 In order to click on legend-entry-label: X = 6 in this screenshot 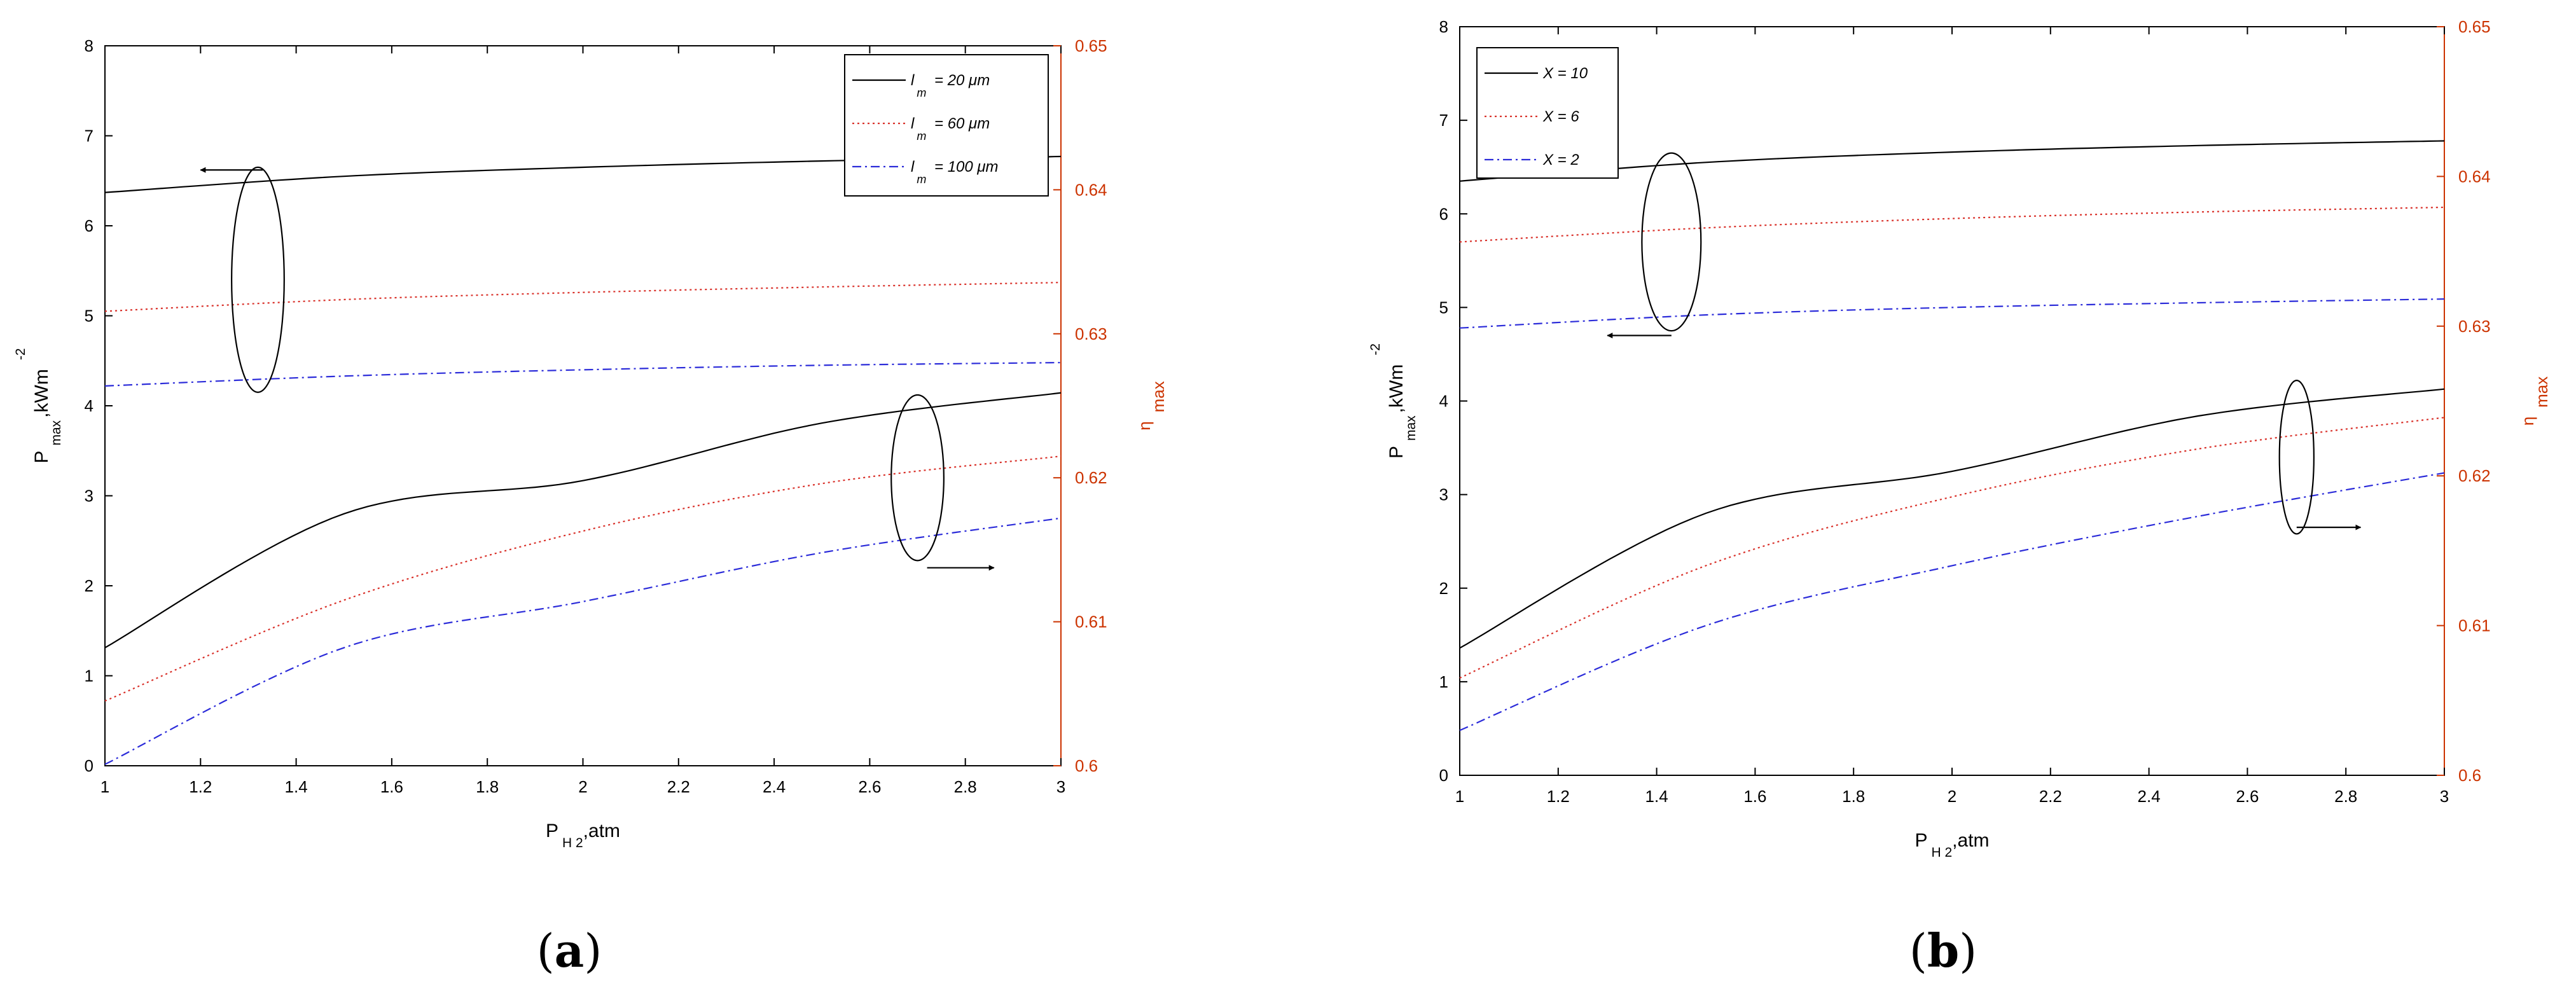, I will do `click(1560, 116)`.